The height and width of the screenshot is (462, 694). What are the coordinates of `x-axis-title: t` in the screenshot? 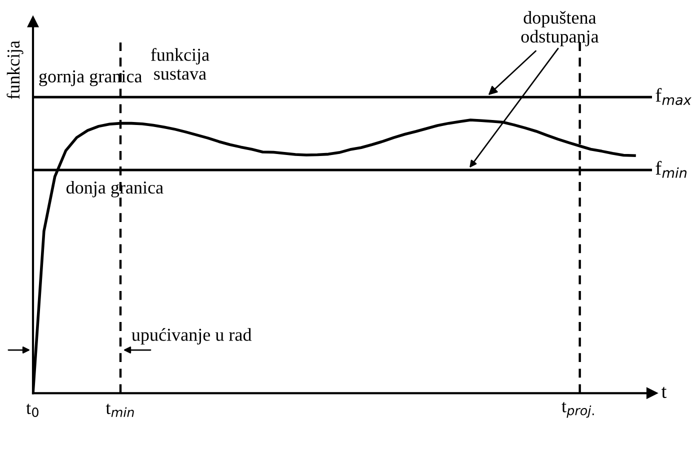 It's located at (664, 392).